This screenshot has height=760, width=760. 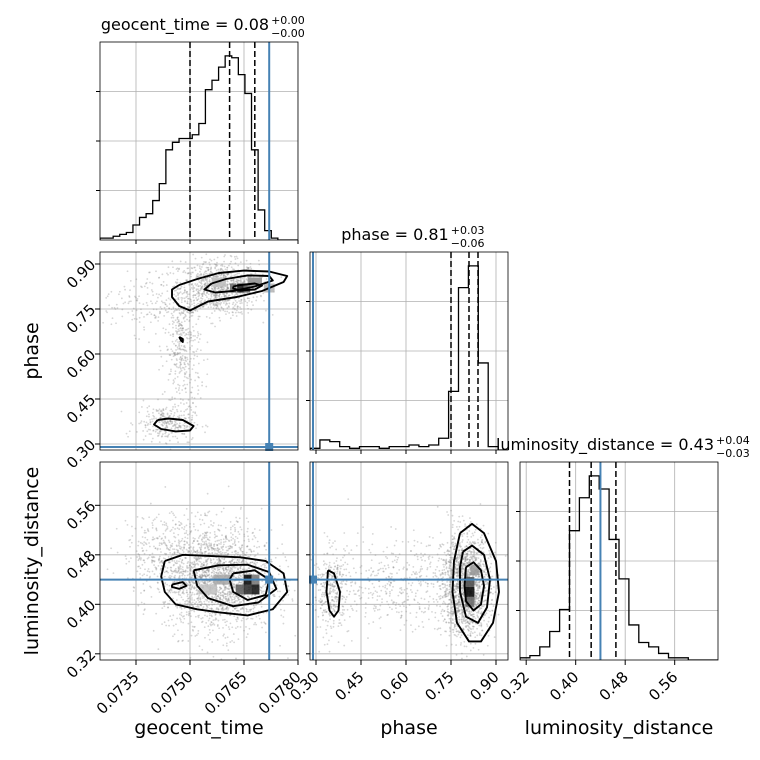 What do you see at coordinates (201, 572) in the screenshot?
I see `scatter-geocent_time-luminosity_distance` at bounding box center [201, 572].